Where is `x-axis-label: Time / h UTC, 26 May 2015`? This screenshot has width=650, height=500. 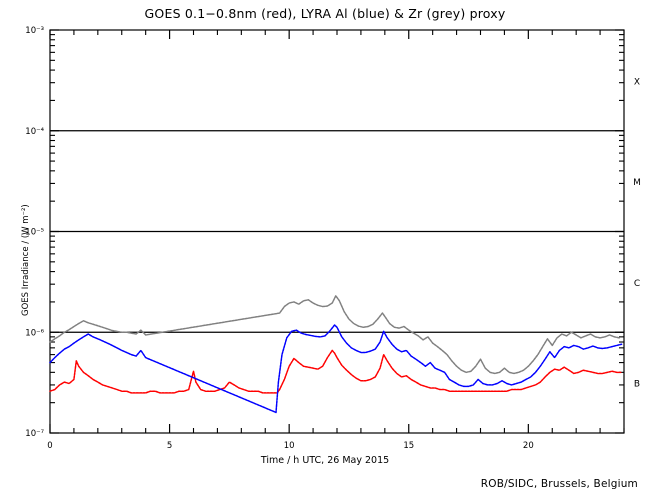
x-axis-label: Time / h UTC, 26 May 2015 is located at coordinates (325, 460).